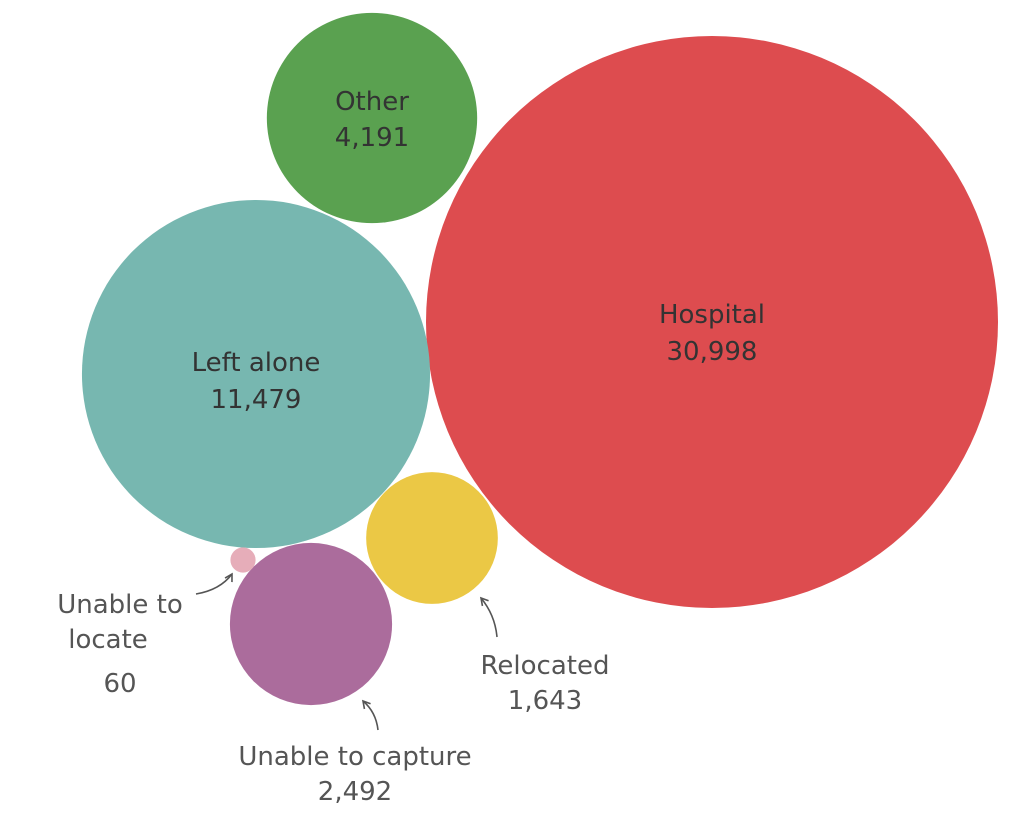 The width and height of the screenshot is (1024, 825). What do you see at coordinates (712, 315) in the screenshot?
I see `bubble-label: Hospital` at bounding box center [712, 315].